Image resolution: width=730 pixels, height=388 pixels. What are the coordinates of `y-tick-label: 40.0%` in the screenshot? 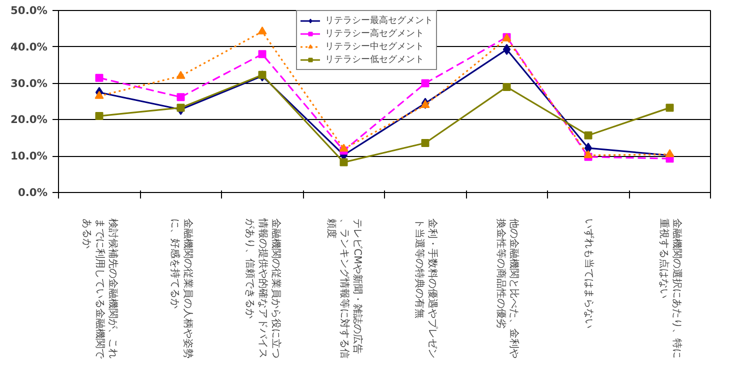 It's located at (29, 47).